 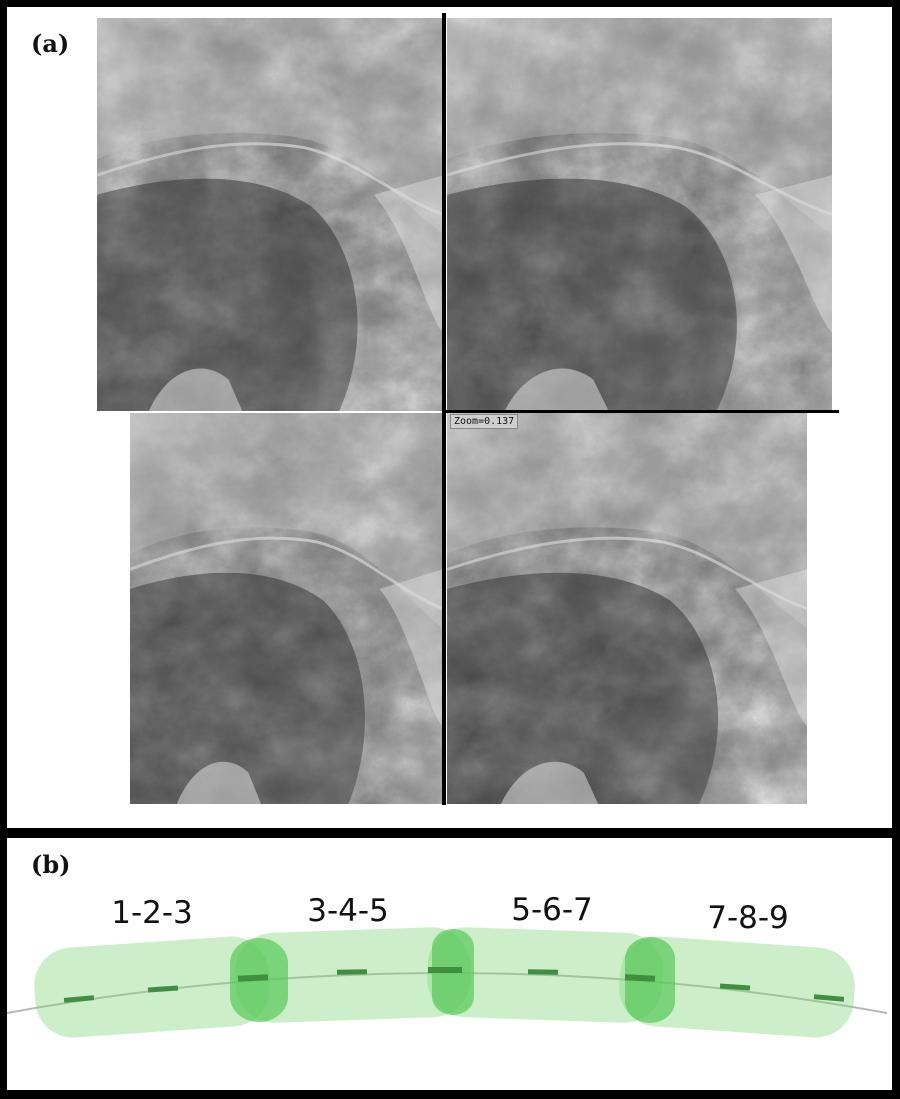 I want to click on group-label-4: 7-8-9, so click(x=748, y=918).